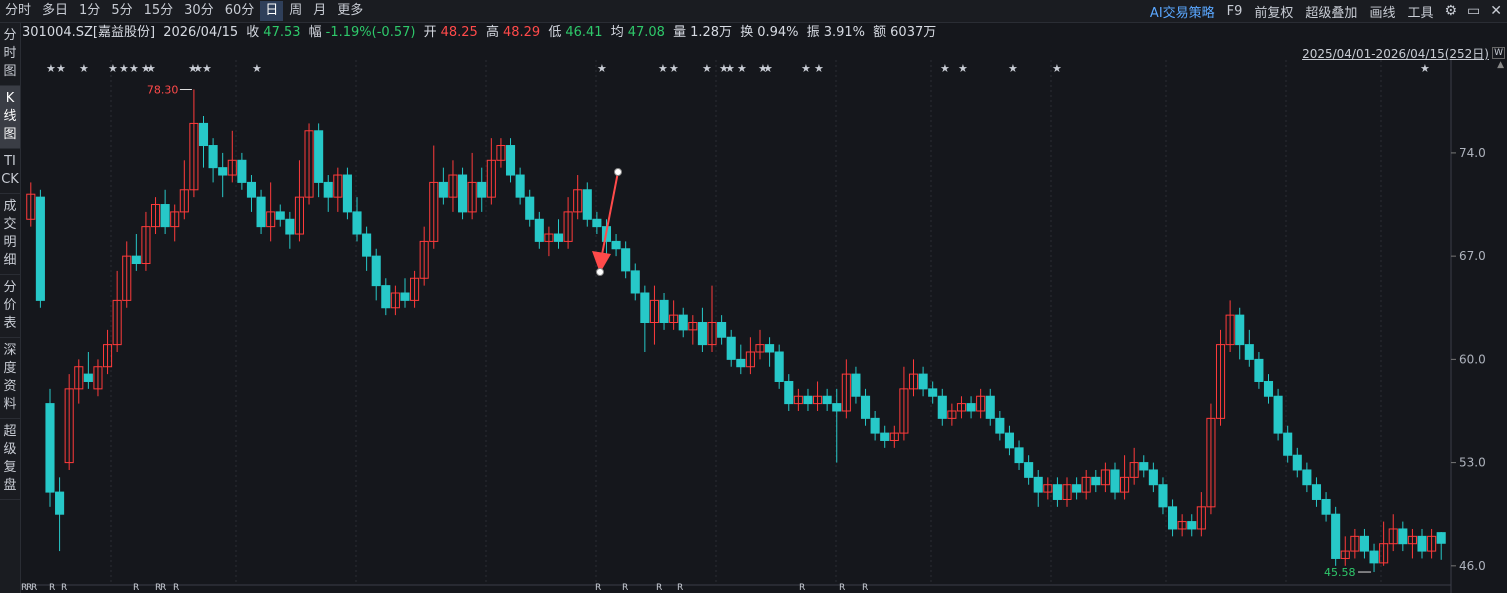 The width and height of the screenshot is (1507, 593). What do you see at coordinates (18, 10) in the screenshot?
I see `tab-fenshi: 分时` at bounding box center [18, 10].